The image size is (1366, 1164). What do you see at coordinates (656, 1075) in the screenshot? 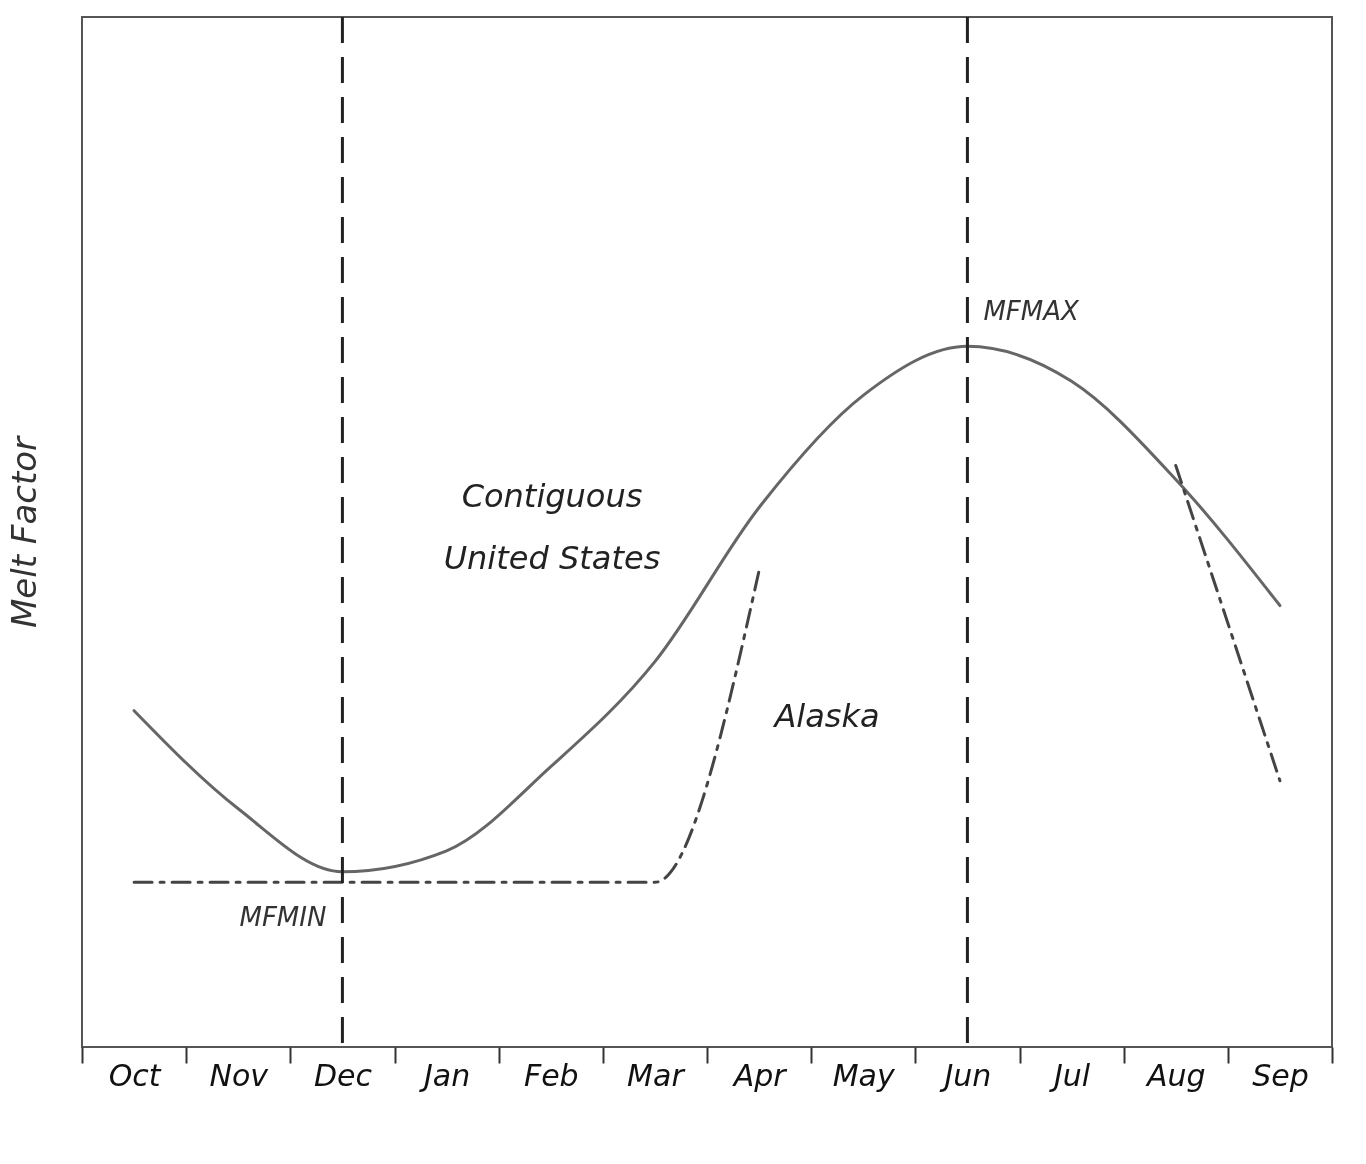
I see `x-tick-label: Mar` at bounding box center [656, 1075].